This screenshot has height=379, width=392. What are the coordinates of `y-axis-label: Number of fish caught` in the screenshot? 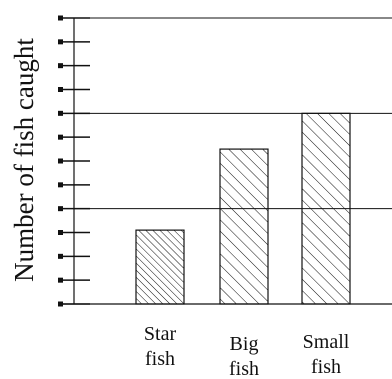 It's located at (24, 160).